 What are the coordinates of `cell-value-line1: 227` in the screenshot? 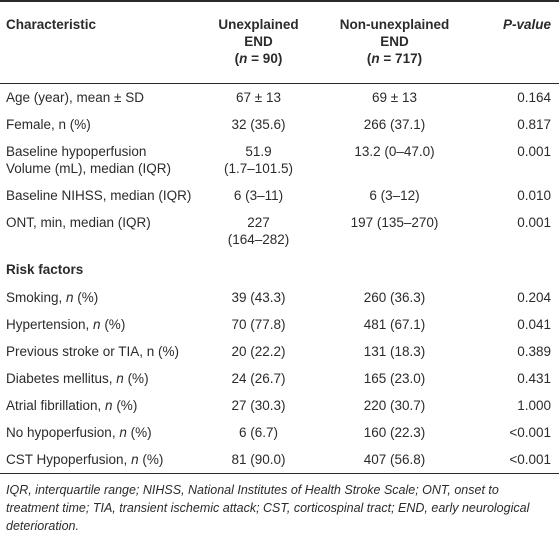 It's located at (258, 222).